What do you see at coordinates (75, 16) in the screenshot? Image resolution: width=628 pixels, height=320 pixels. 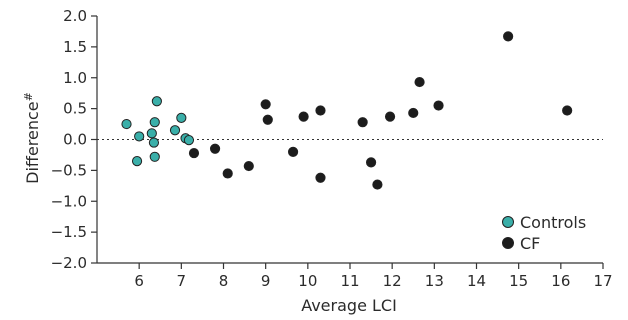 I see `y-tick-label: 2.0` at bounding box center [75, 16].